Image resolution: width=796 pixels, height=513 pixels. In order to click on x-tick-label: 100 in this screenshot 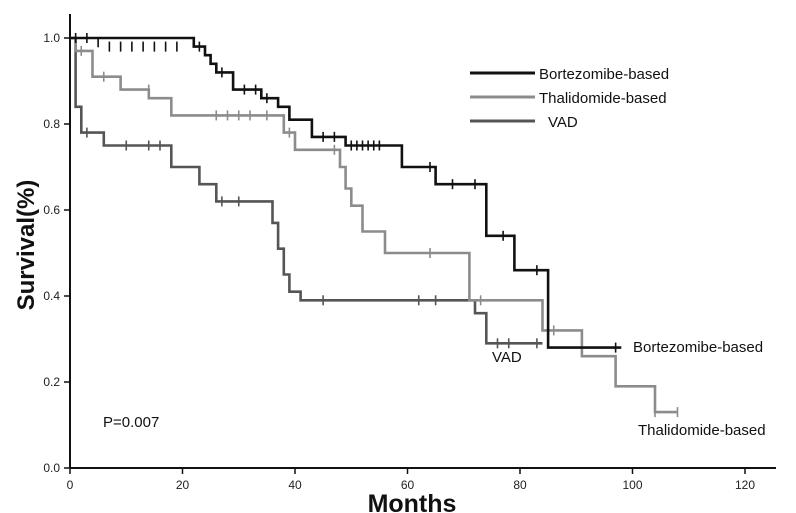, I will do `click(632, 485)`.